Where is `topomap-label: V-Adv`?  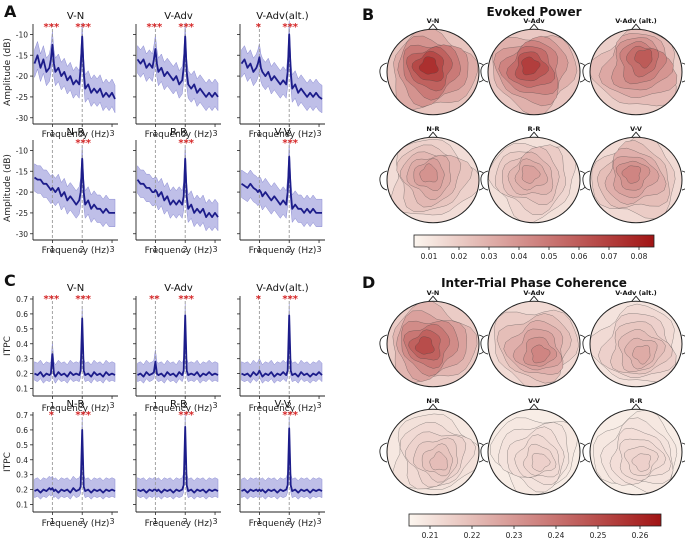
topomap-label: V-Adv is located at coordinates (534, 293).